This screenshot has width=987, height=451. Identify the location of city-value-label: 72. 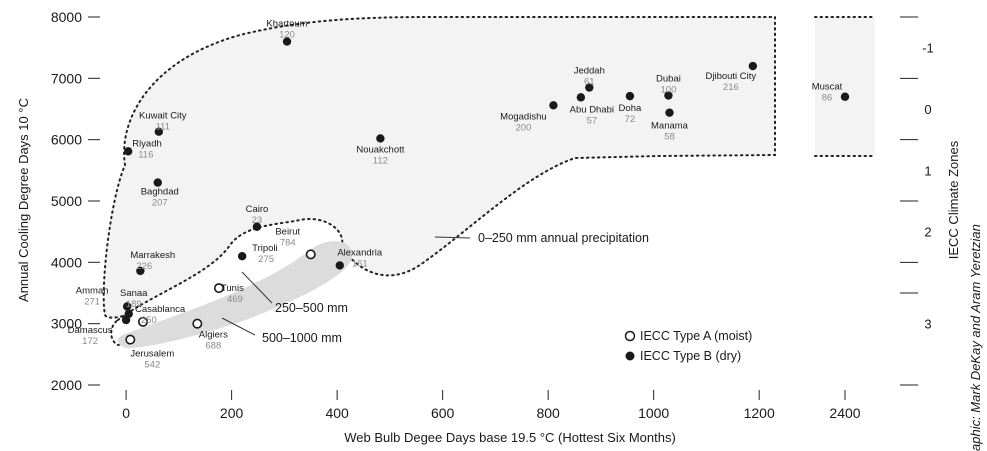
(630, 119).